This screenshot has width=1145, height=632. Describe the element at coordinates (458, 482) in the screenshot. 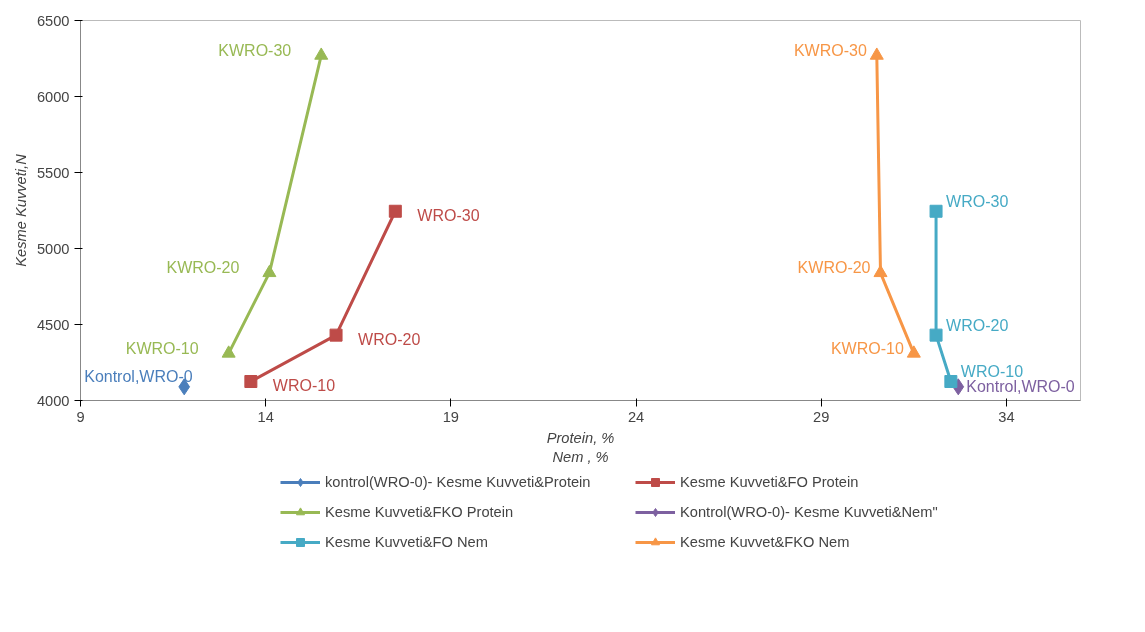

I see `legend-label: kontrol(WRO-0)- Kesme Kuvveti&Protein` at that location.